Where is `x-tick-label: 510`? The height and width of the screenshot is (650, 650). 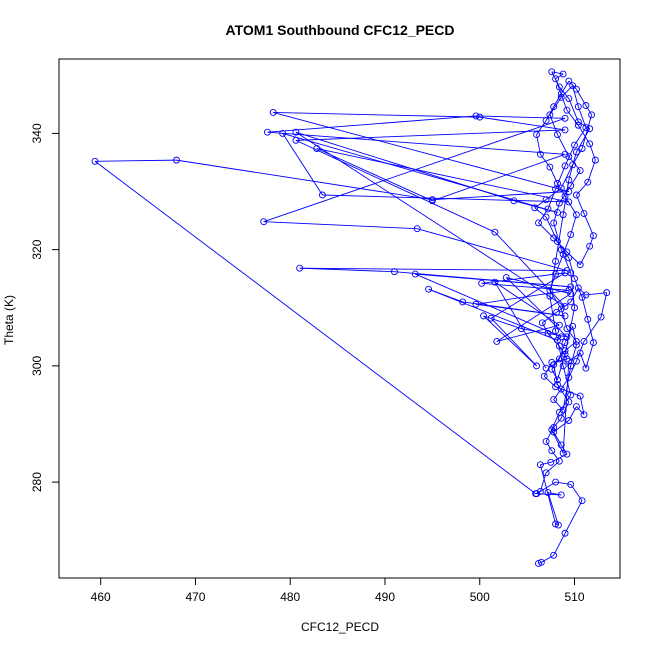 x-tick-label: 510 is located at coordinates (574, 597).